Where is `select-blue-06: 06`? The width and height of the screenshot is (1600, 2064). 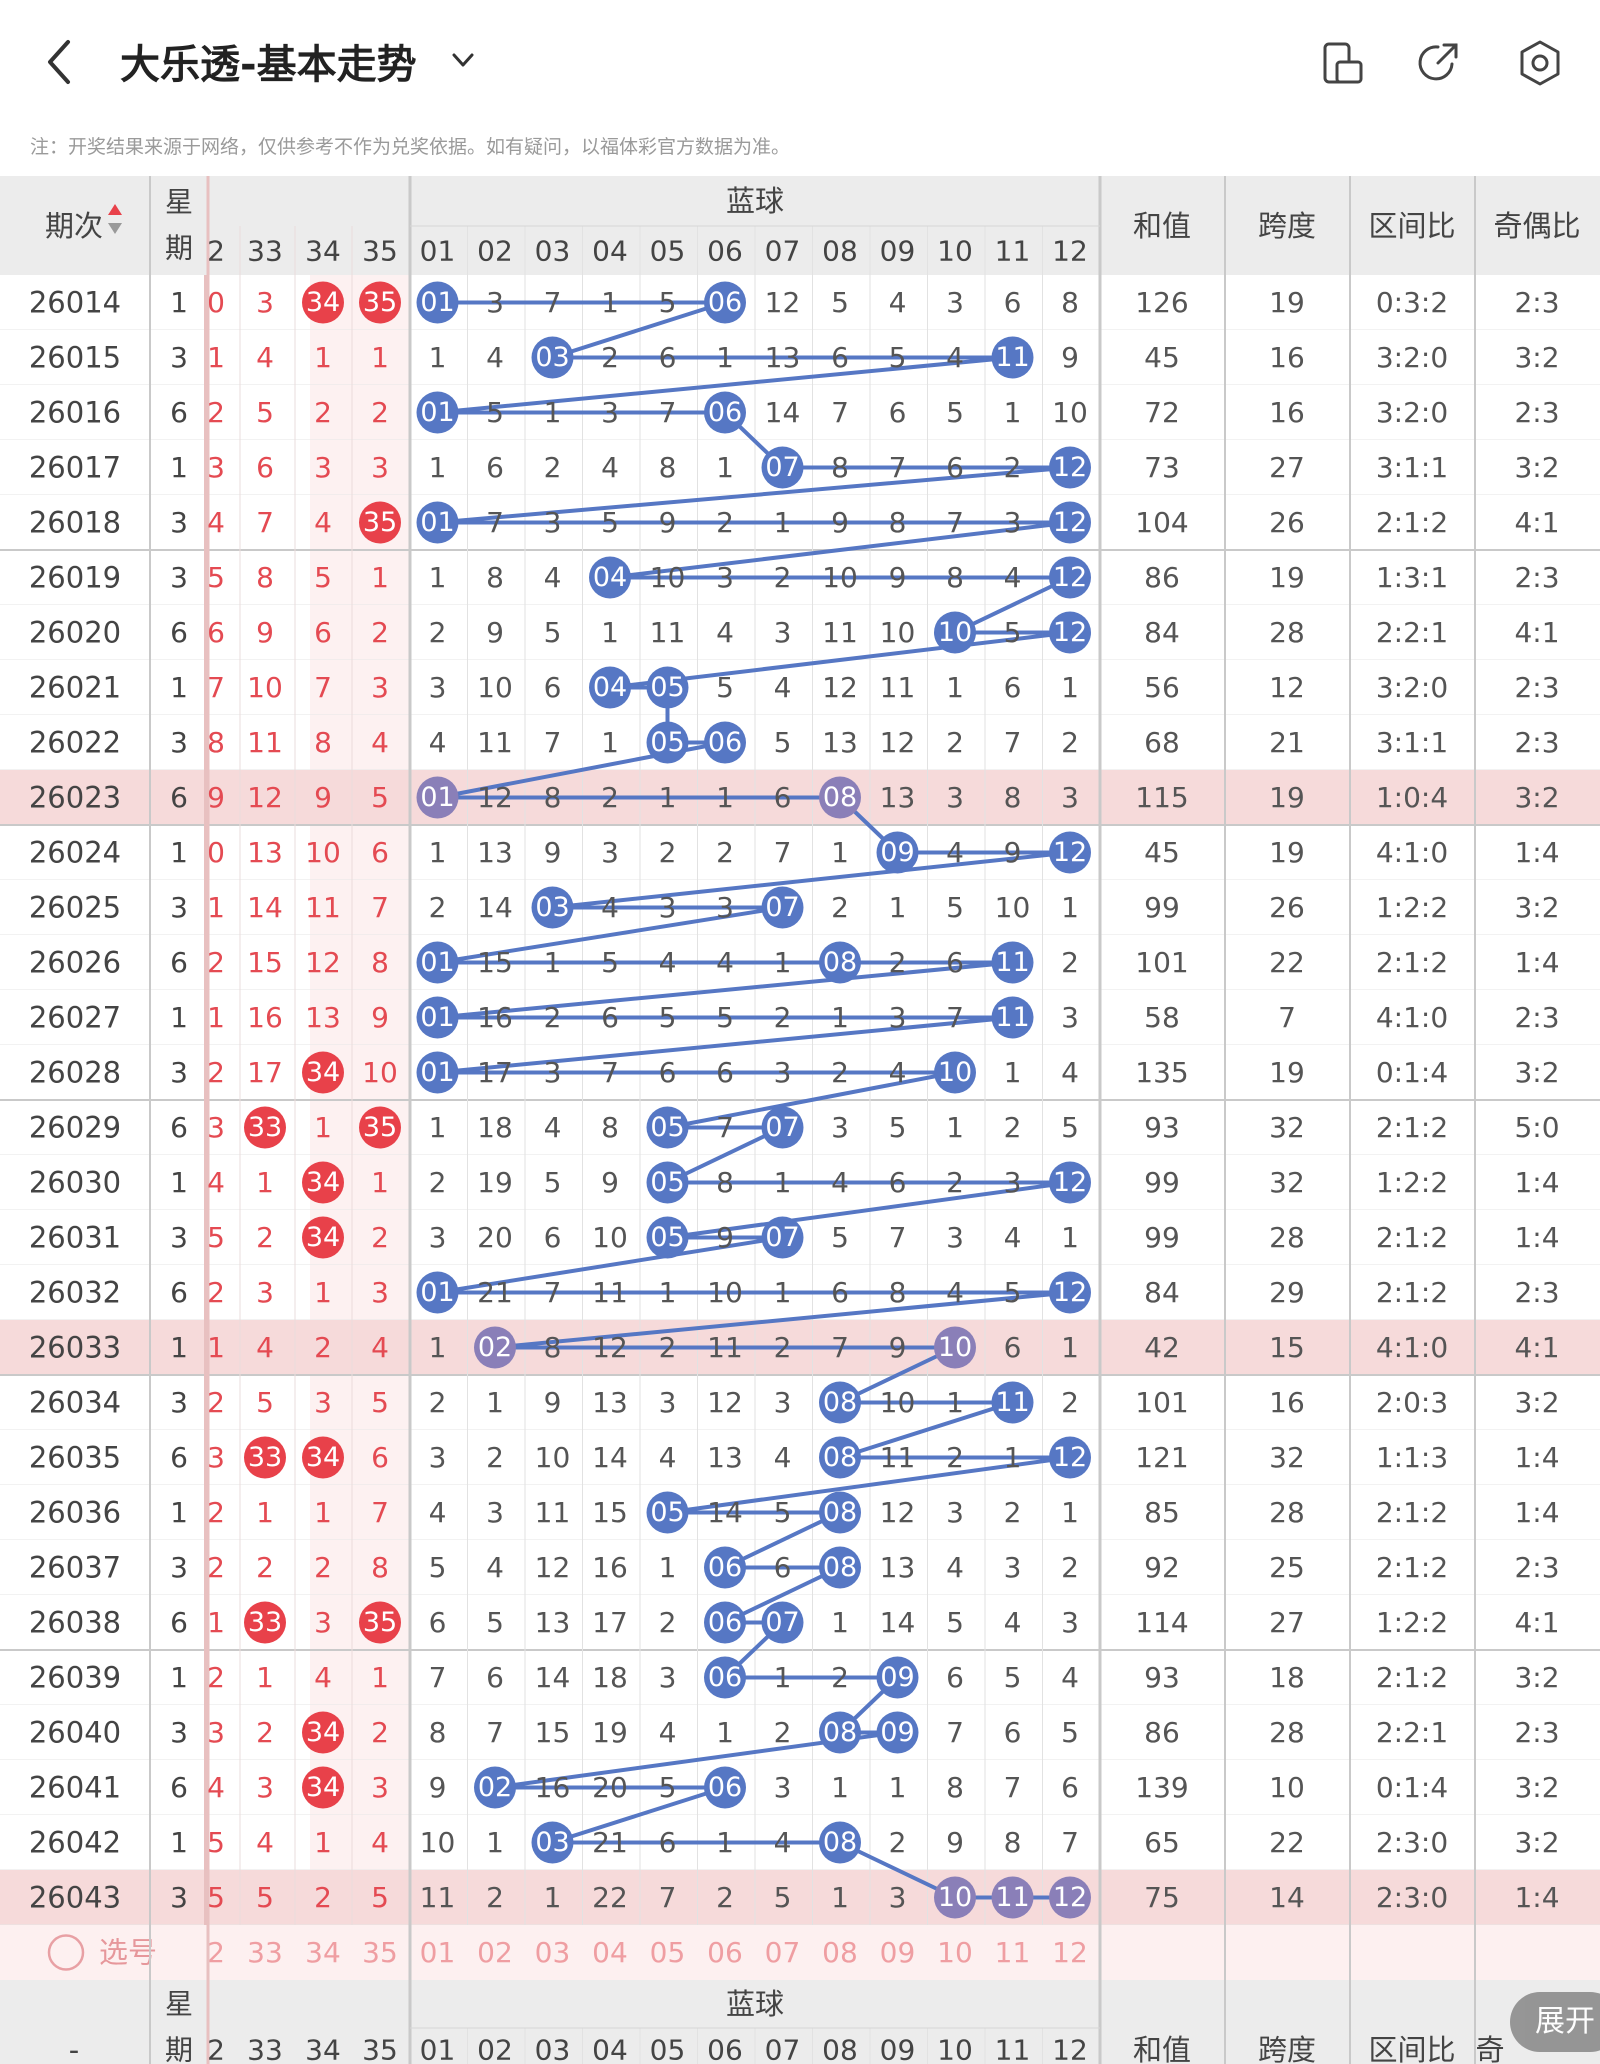 select-blue-06: 06 is located at coordinates (725, 1952).